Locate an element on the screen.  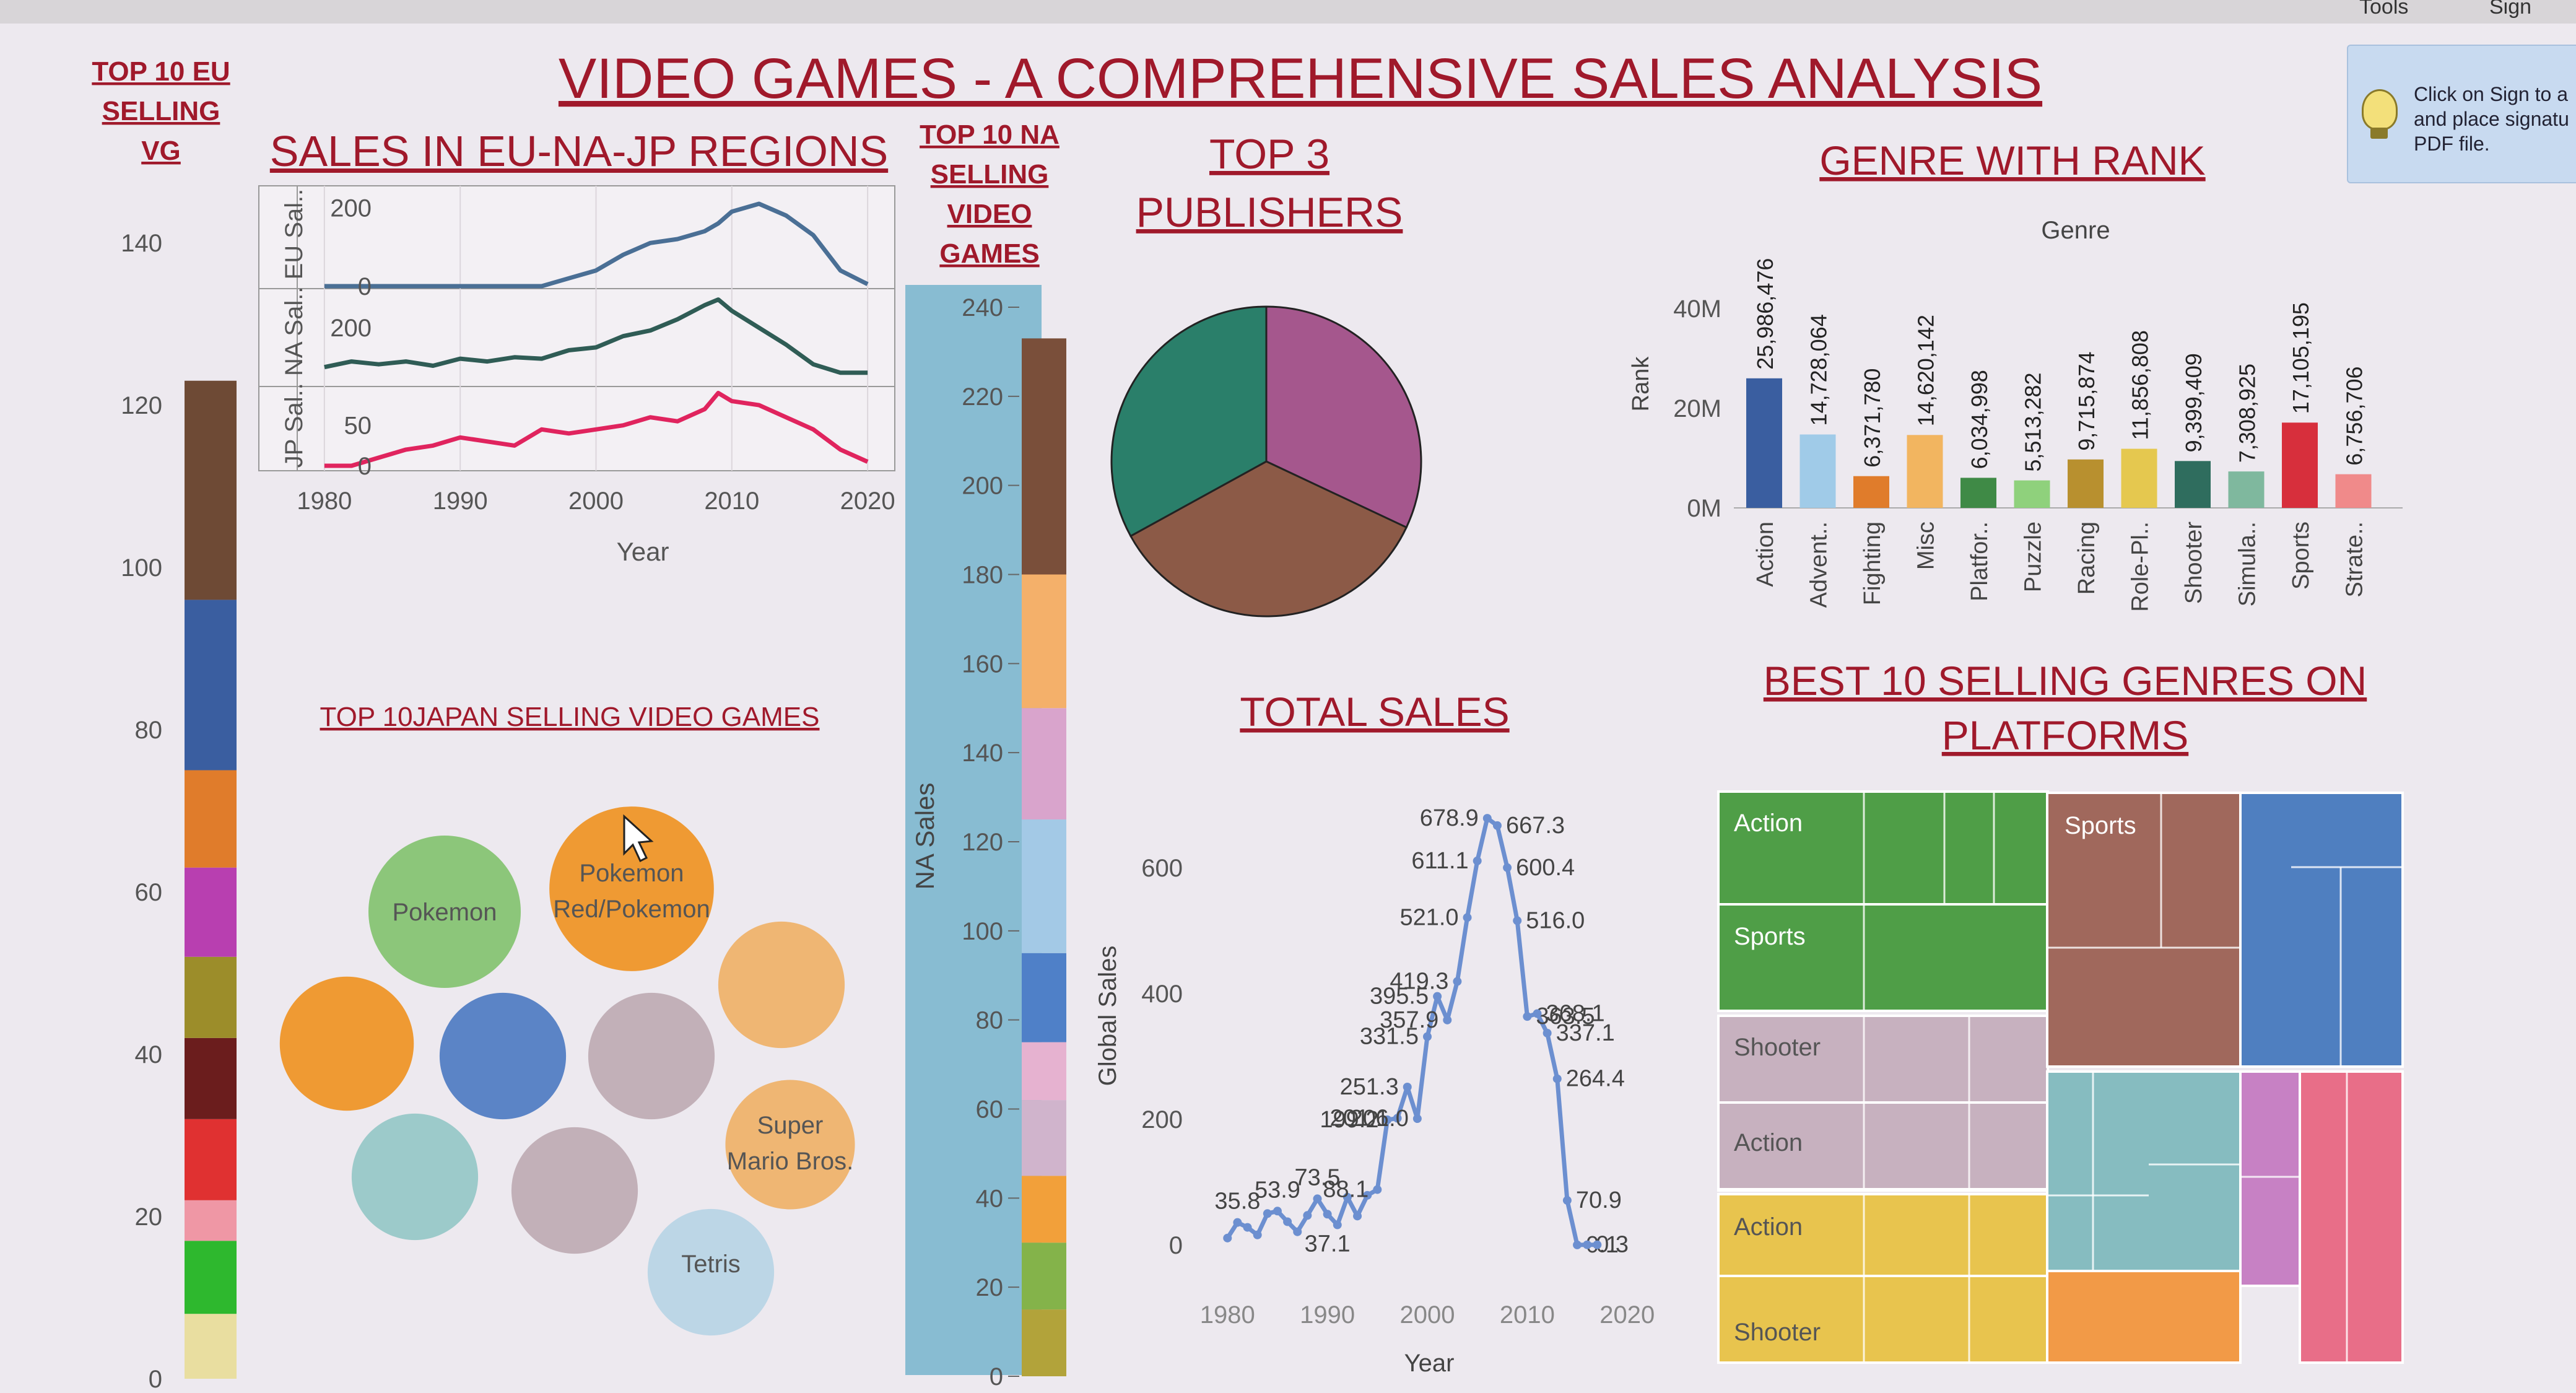
genre-category-label: Strate.. is located at coordinates (2355, 560).